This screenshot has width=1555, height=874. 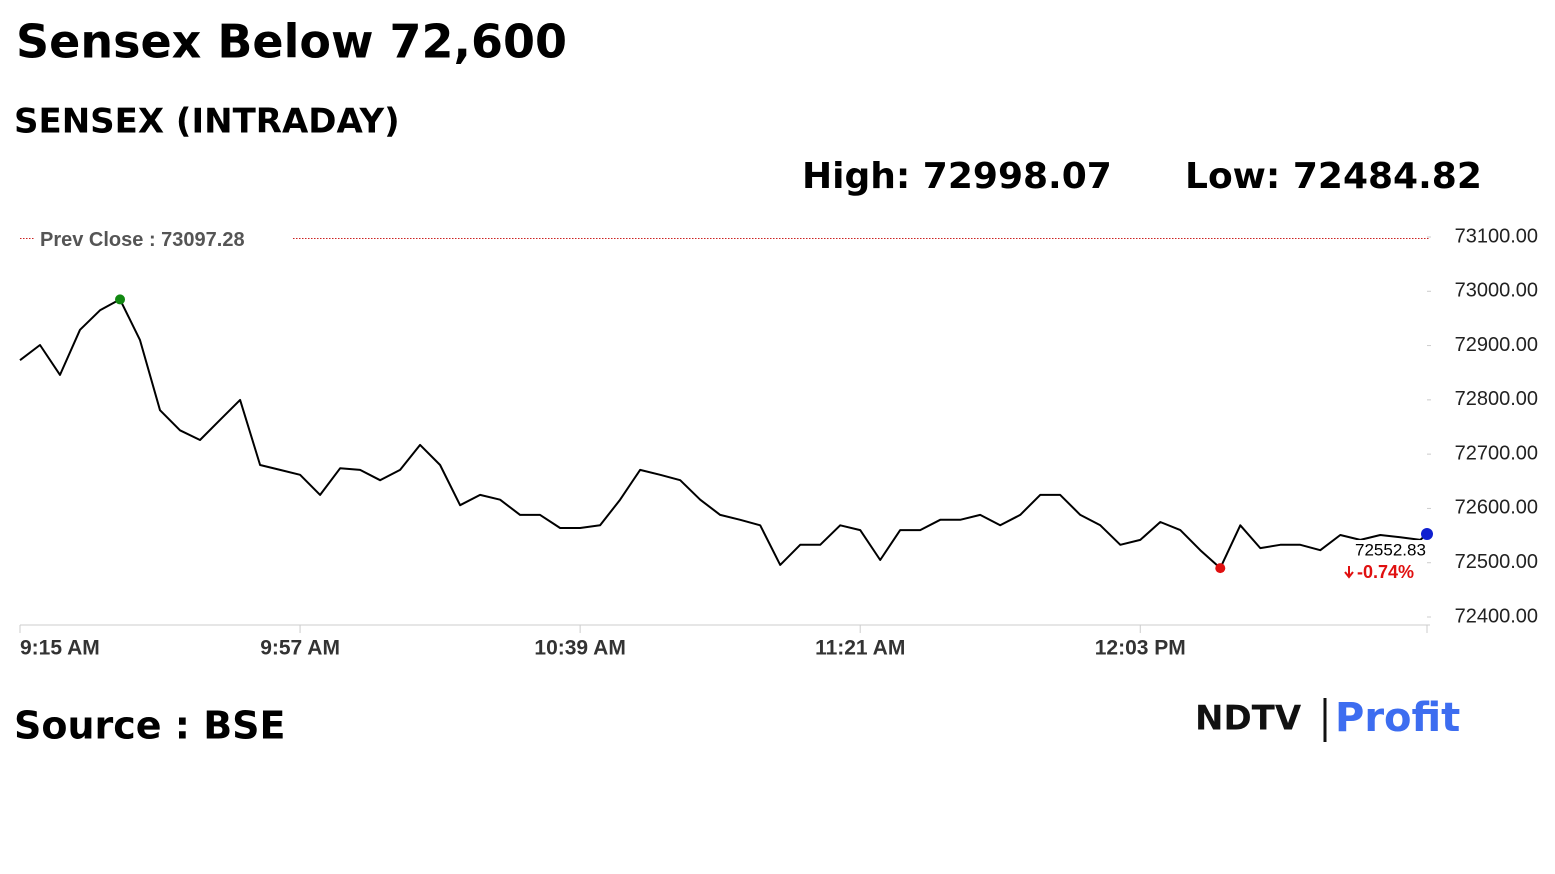 What do you see at coordinates (1496, 616) in the screenshot?
I see `y-tick-label: 72400.00` at bounding box center [1496, 616].